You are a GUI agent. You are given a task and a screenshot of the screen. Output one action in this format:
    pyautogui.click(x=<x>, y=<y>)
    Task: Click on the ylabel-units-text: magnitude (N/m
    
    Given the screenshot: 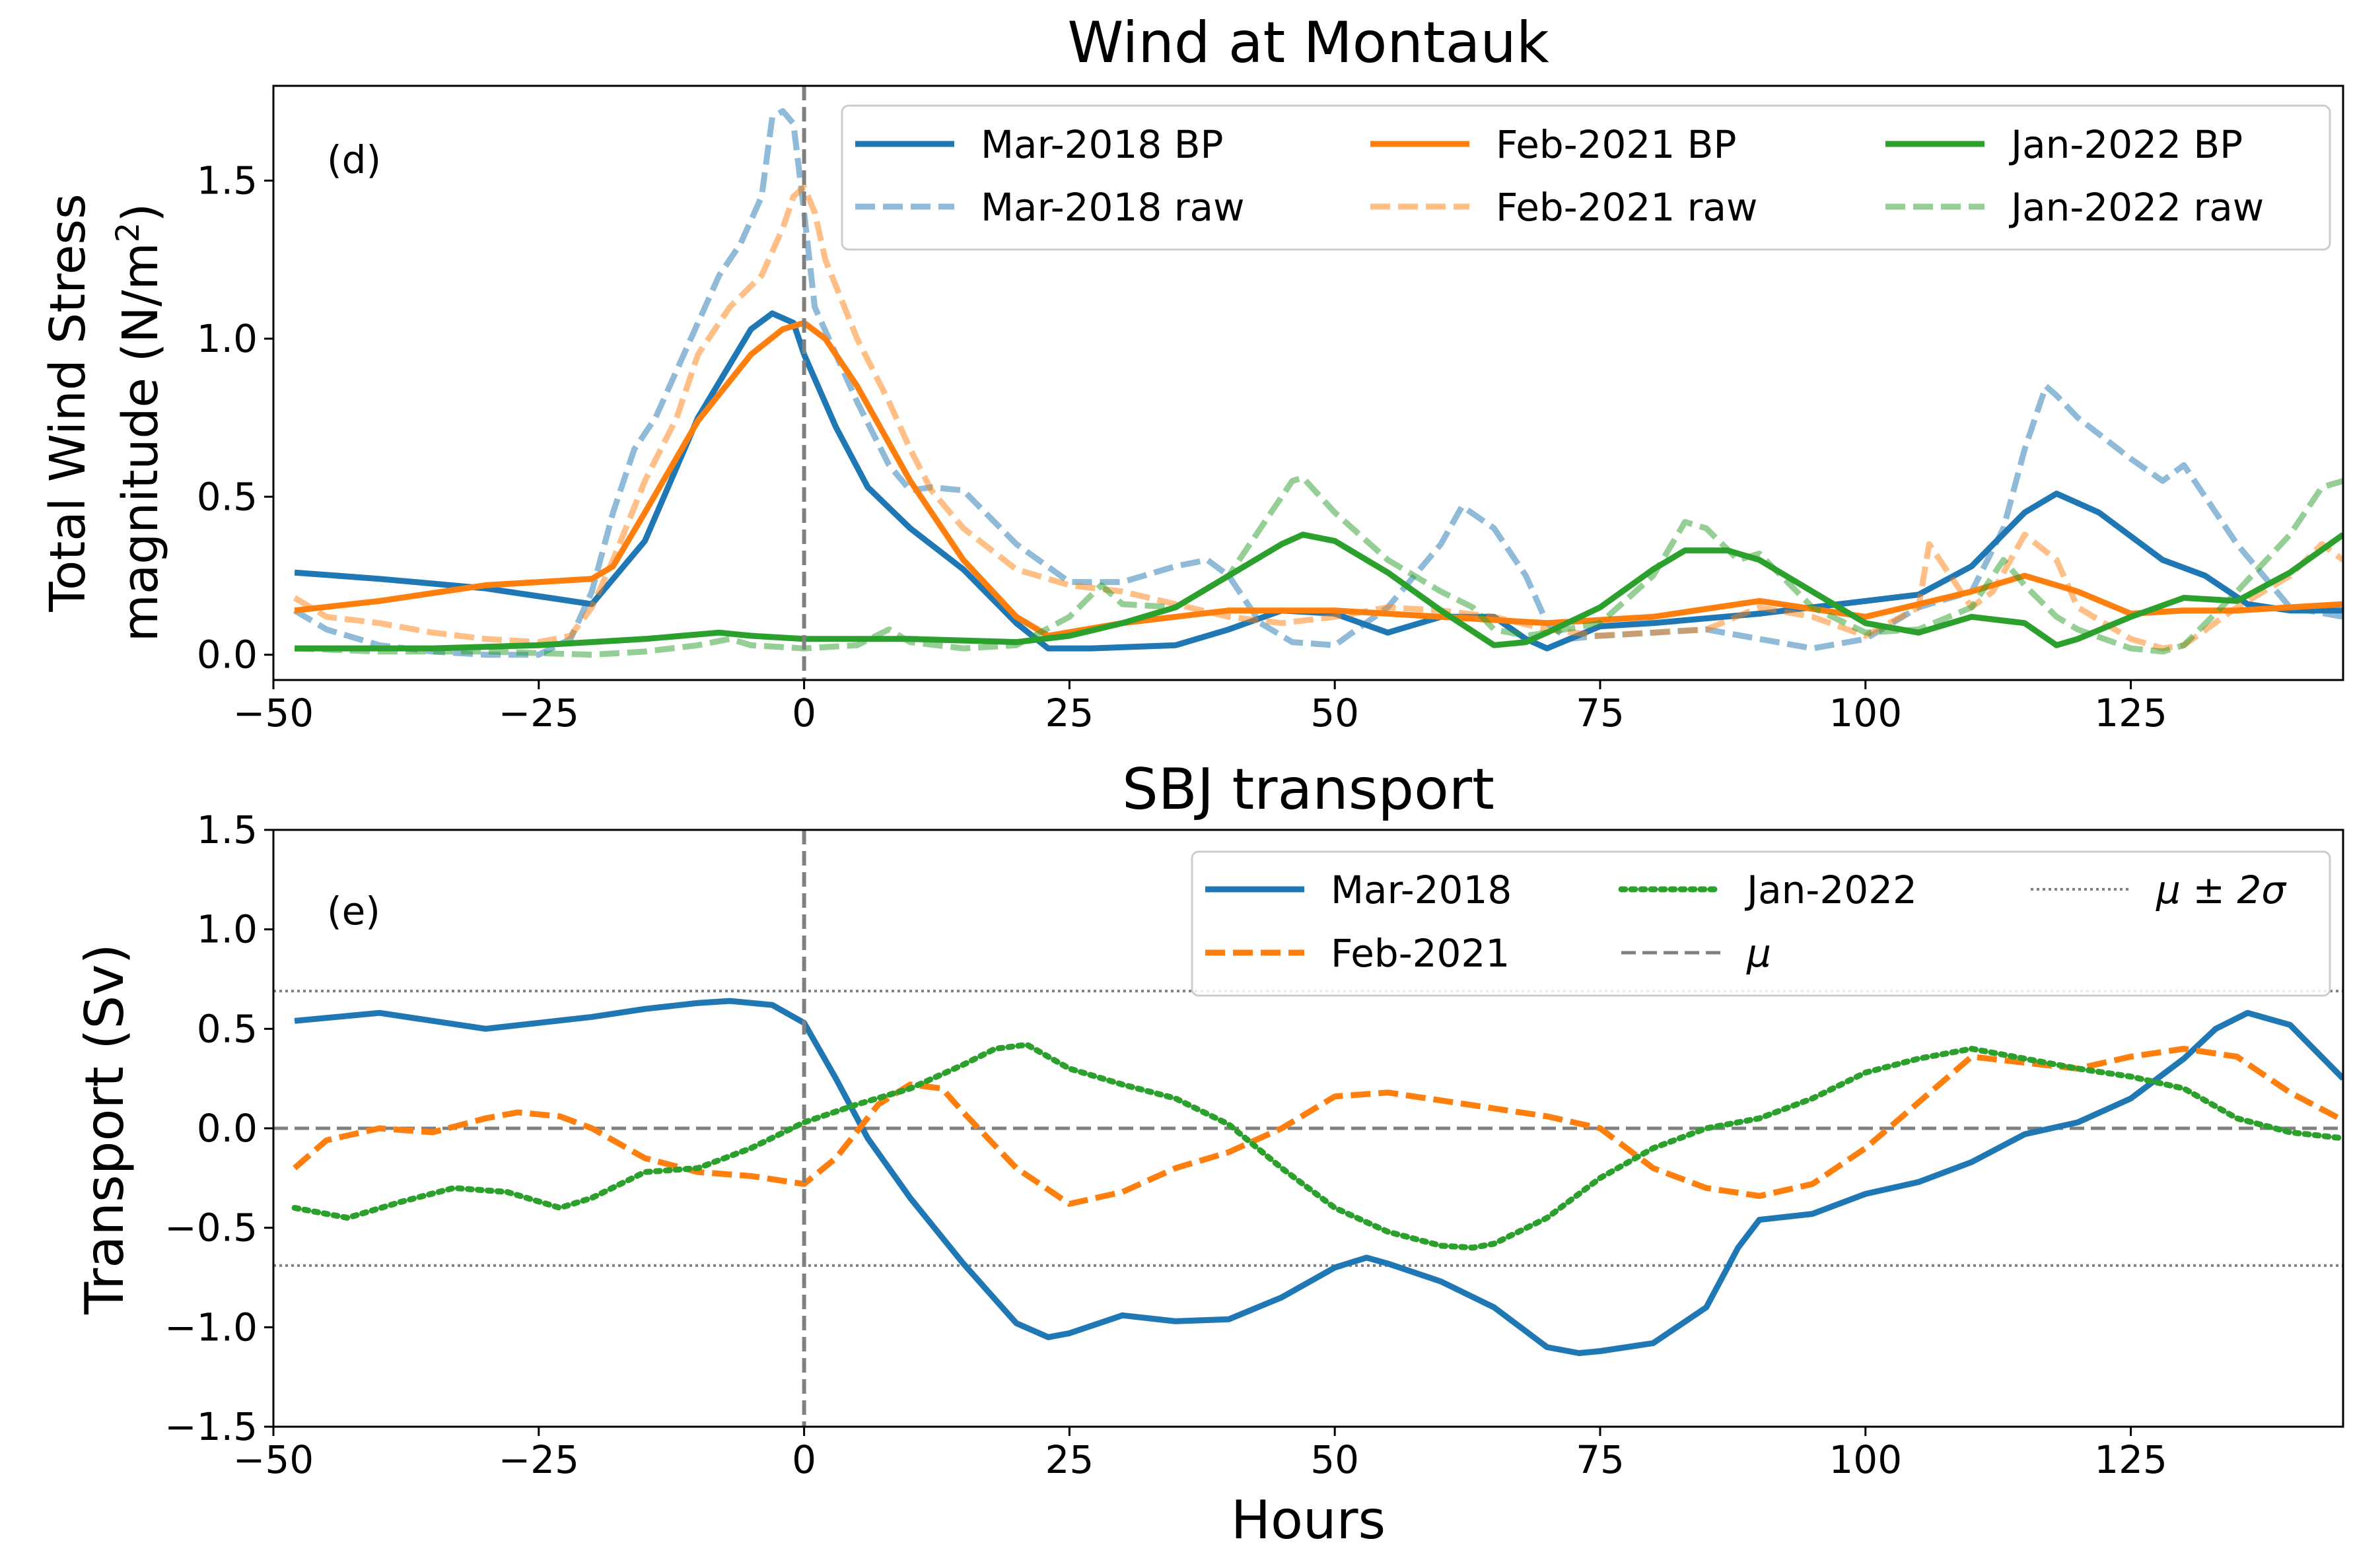 What is the action you would take?
    pyautogui.click(x=140, y=442)
    